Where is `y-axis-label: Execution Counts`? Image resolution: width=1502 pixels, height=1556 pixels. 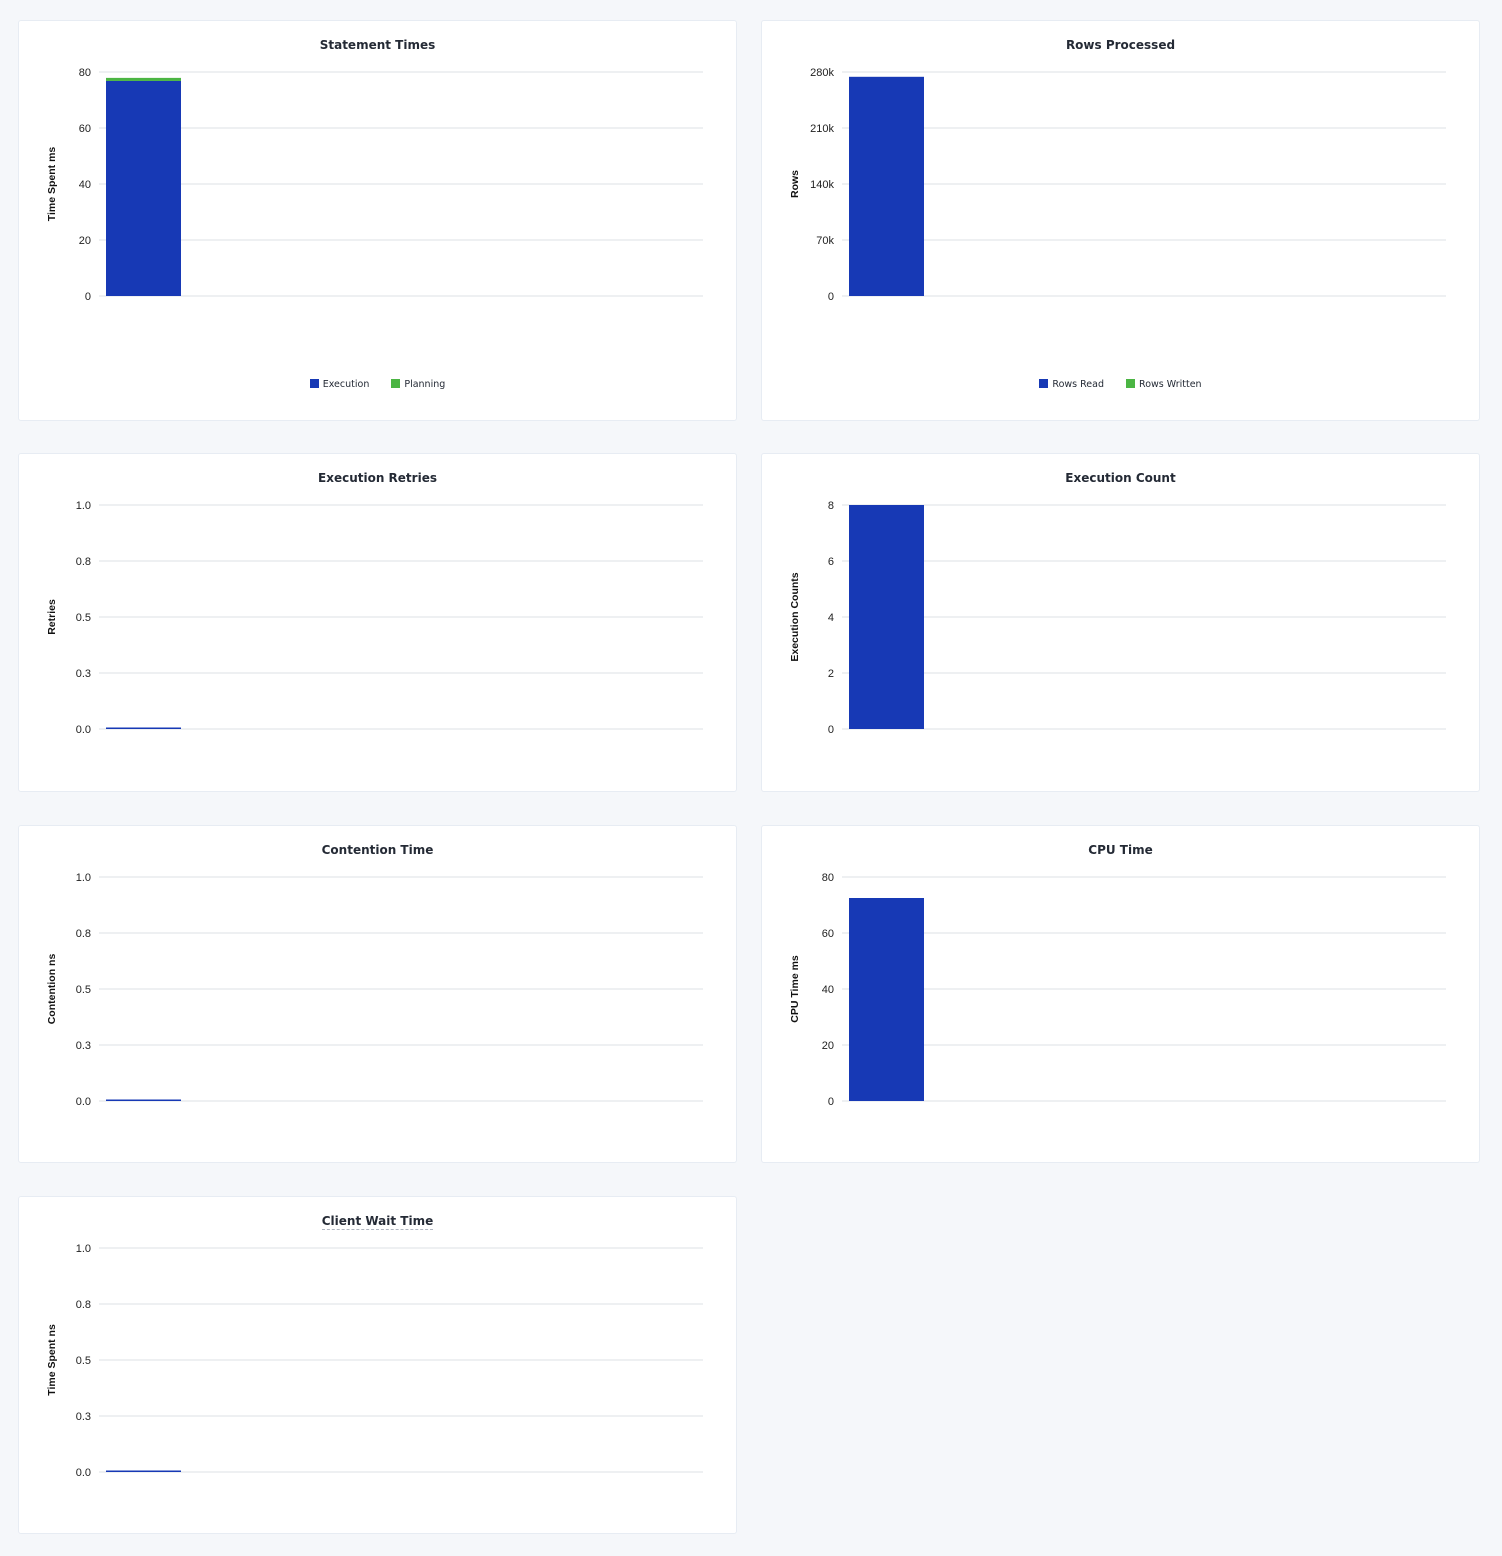 y-axis-label: Execution Counts is located at coordinates (795, 616).